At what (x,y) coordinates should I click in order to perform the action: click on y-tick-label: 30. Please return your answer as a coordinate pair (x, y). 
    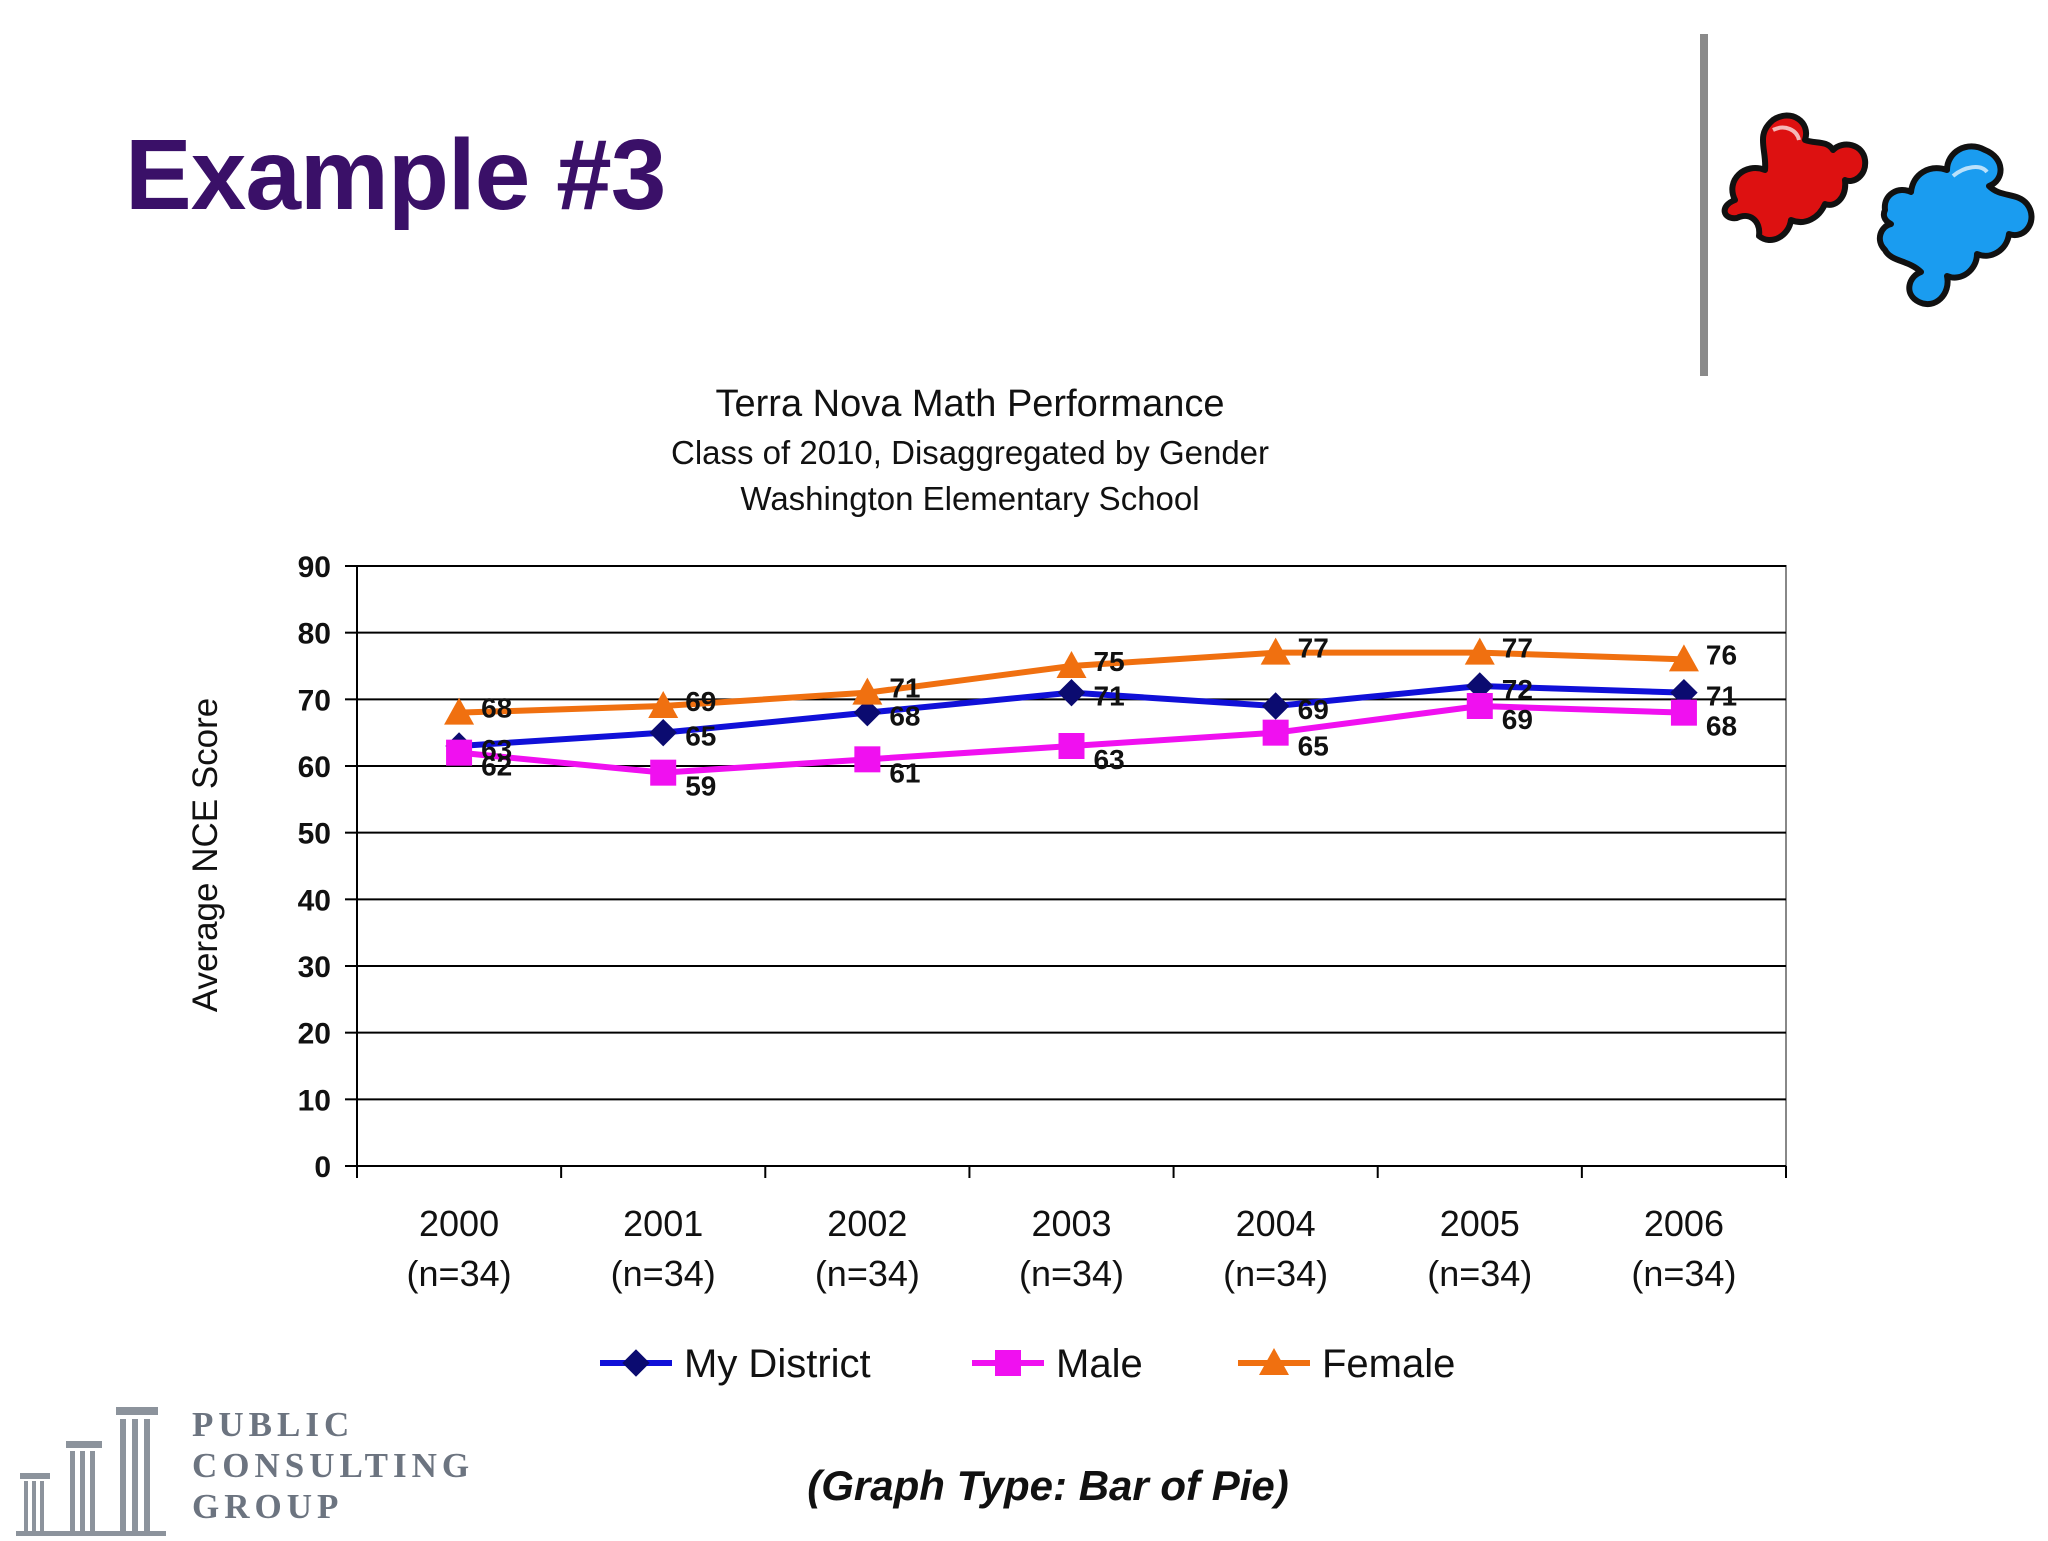
    Looking at the image, I should click on (314, 967).